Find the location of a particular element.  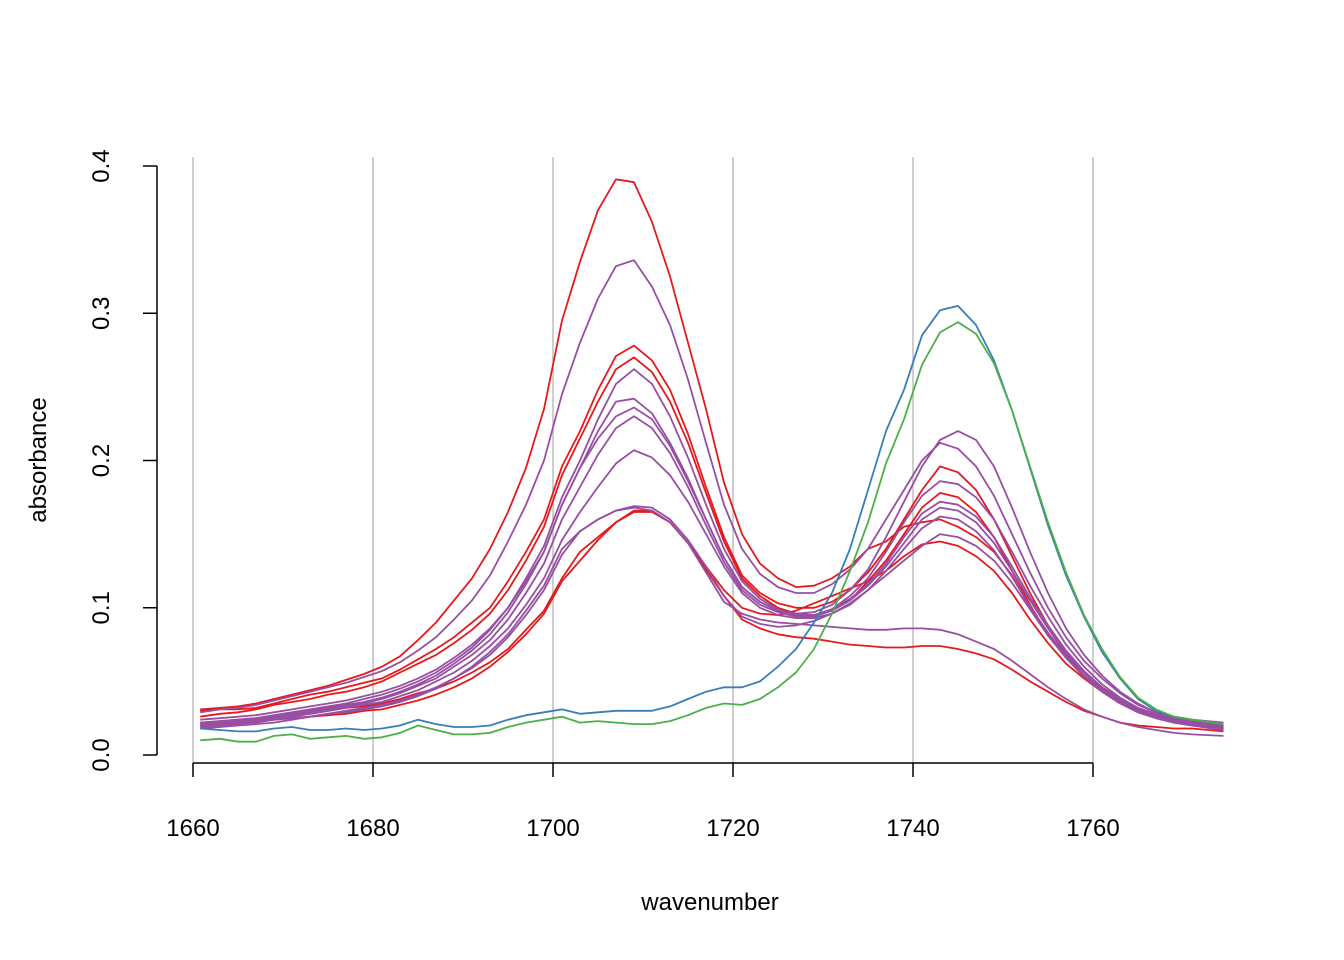

x-tick-label: 1720 is located at coordinates (732, 828).